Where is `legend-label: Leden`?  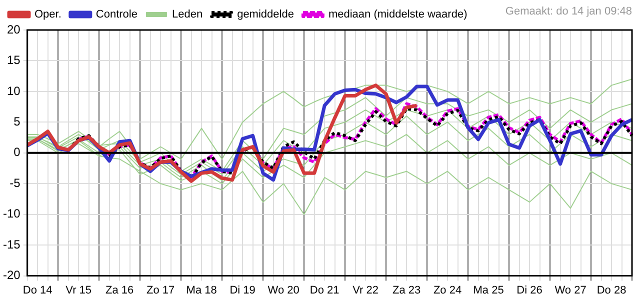
legend-label: Leden is located at coordinates (187, 14).